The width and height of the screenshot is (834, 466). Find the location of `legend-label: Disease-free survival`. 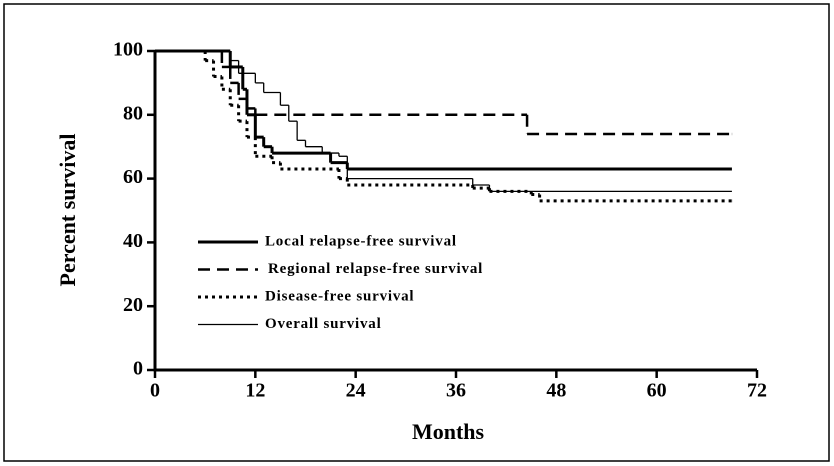

legend-label: Disease-free survival is located at coordinates (339, 296).